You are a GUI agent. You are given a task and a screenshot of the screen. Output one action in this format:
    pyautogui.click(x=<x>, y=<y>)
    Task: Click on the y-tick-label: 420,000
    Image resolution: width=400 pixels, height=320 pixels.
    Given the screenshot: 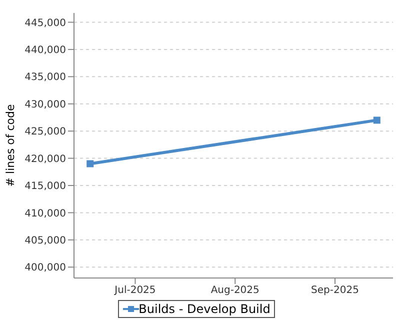 What is the action you would take?
    pyautogui.click(x=45, y=159)
    